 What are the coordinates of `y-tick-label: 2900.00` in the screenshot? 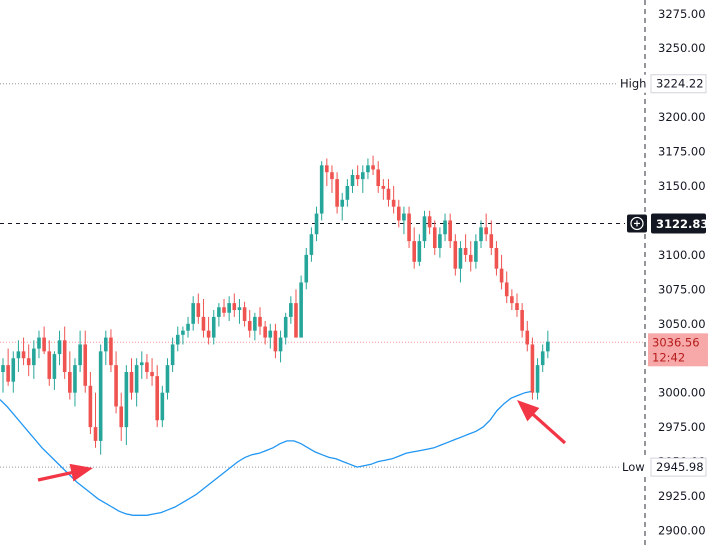 It's located at (682, 530).